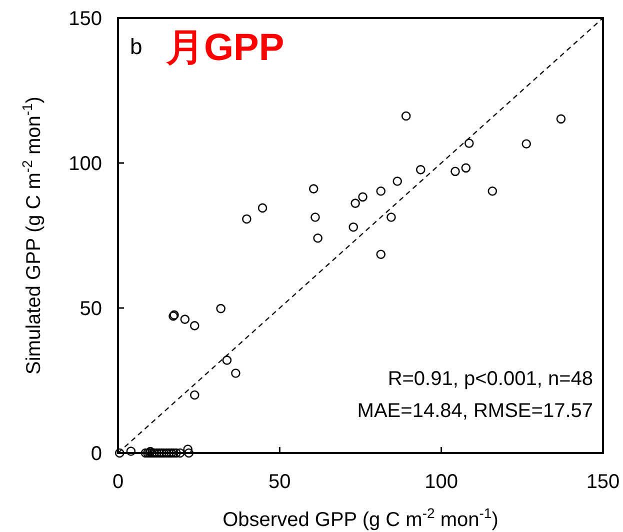 The image size is (623, 532). What do you see at coordinates (603, 482) in the screenshot?
I see `x-tick-label: 150` at bounding box center [603, 482].